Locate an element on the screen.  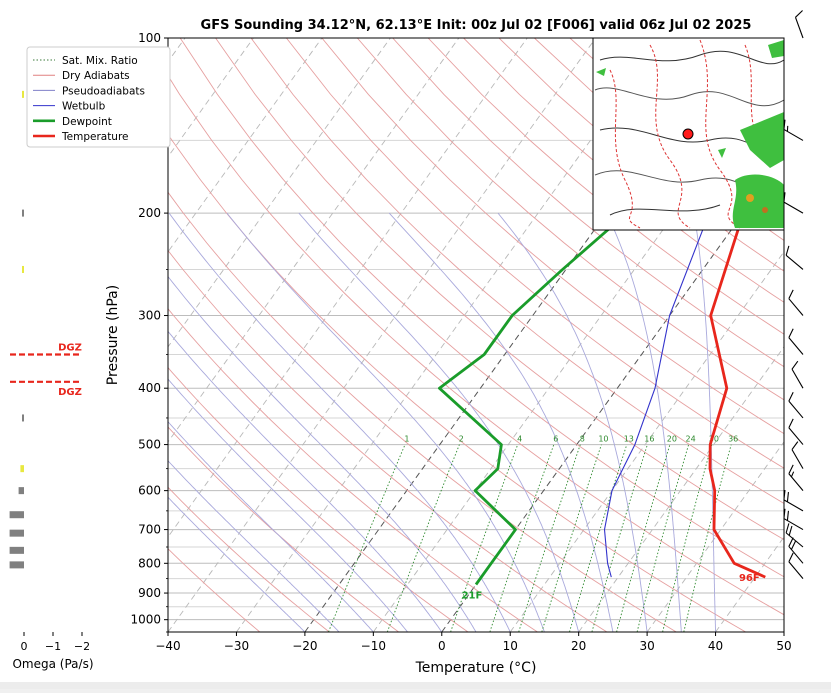
mixing-ratio-label: 20 is located at coordinates (672, 439).